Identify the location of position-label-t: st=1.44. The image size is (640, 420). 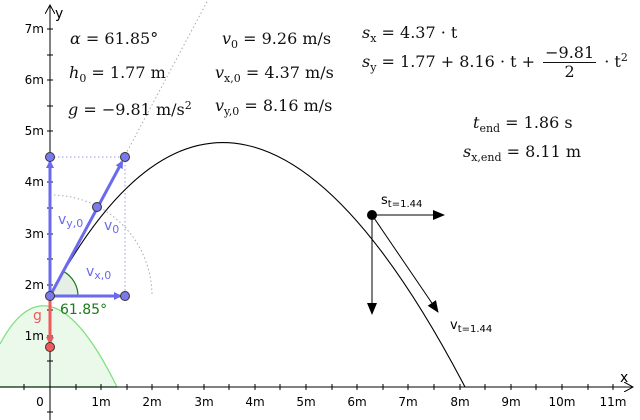
(402, 201).